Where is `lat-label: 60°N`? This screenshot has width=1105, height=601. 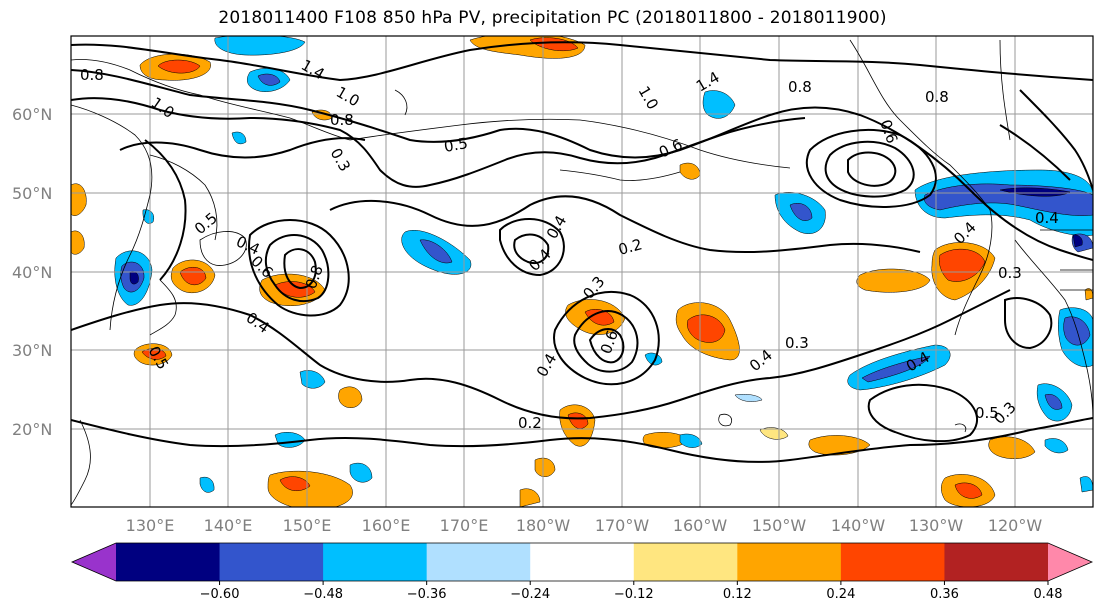
lat-label: 60°N is located at coordinates (32, 114).